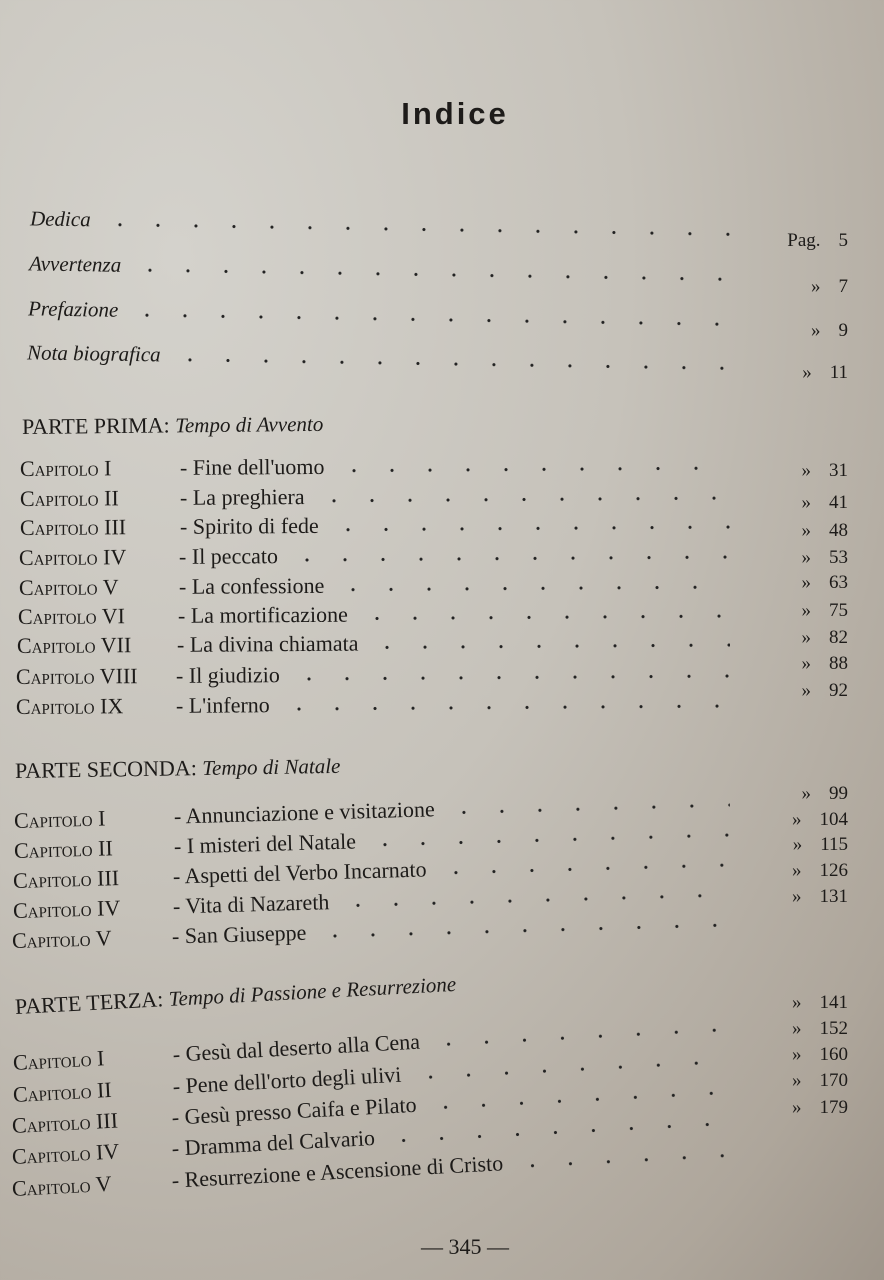 This screenshot has width=884, height=1280. I want to click on page-ref-number: 41, so click(838, 502).